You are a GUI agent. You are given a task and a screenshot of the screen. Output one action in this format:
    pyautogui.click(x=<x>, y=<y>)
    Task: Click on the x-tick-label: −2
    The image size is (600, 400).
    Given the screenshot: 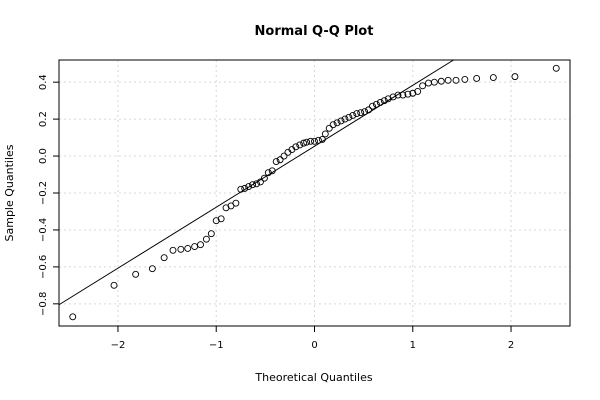 What is the action you would take?
    pyautogui.click(x=118, y=345)
    